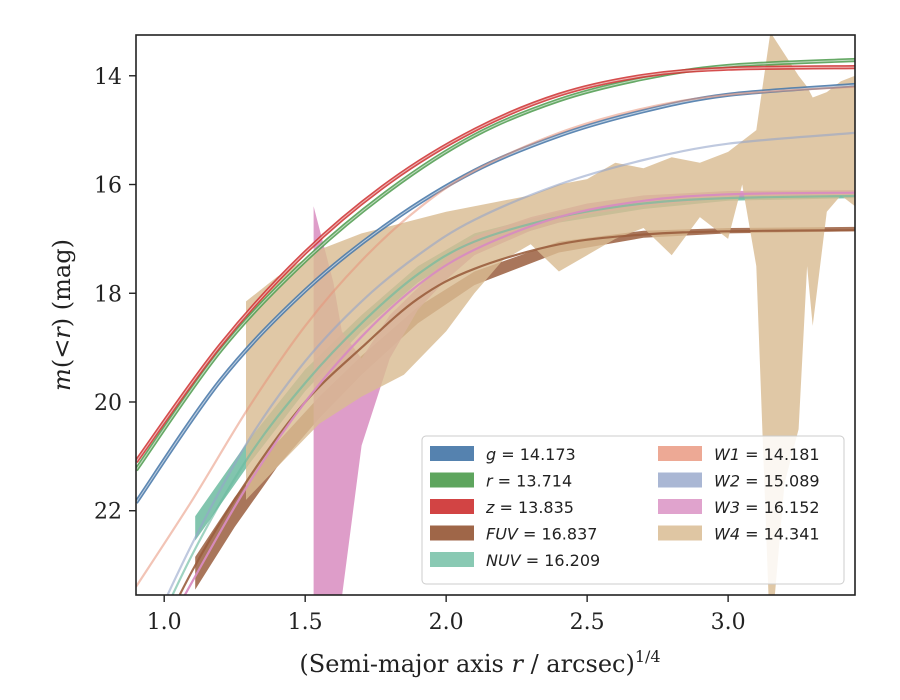  I want to click on y-tick-label: 16, so click(108, 186).